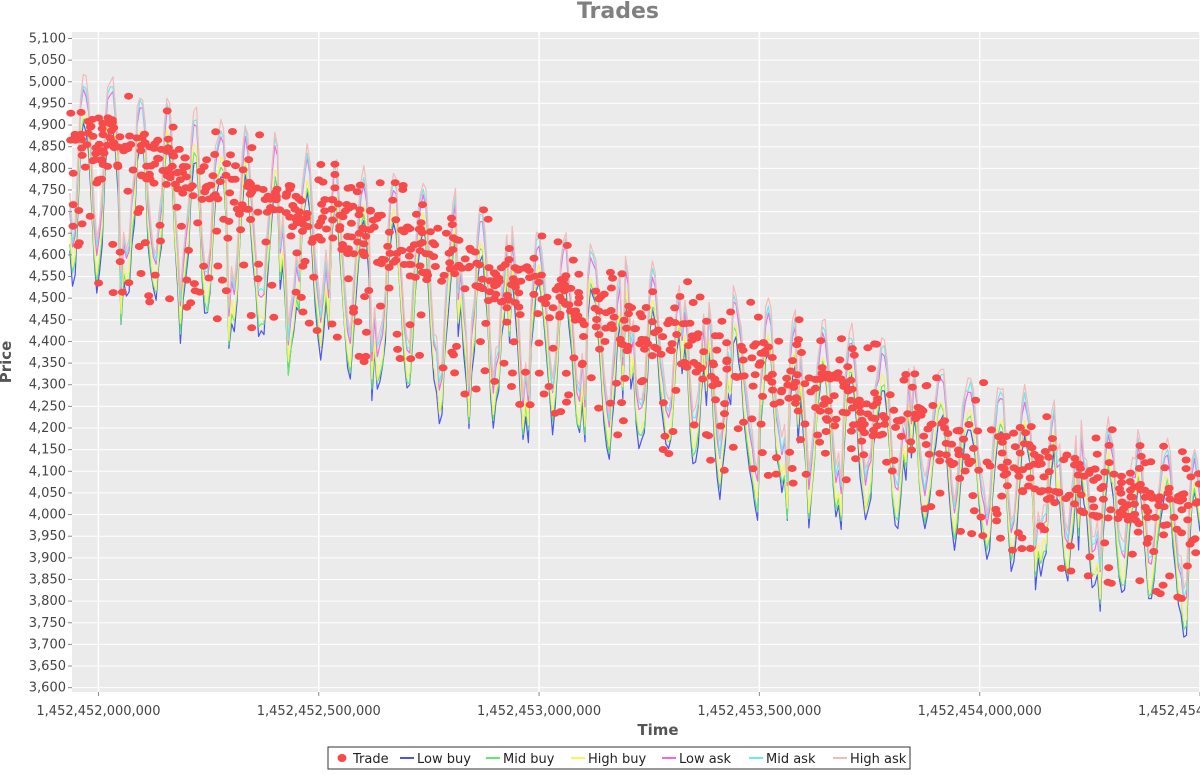 The image size is (1200, 775). I want to click on y-tick-label: 4,650, so click(47, 233).